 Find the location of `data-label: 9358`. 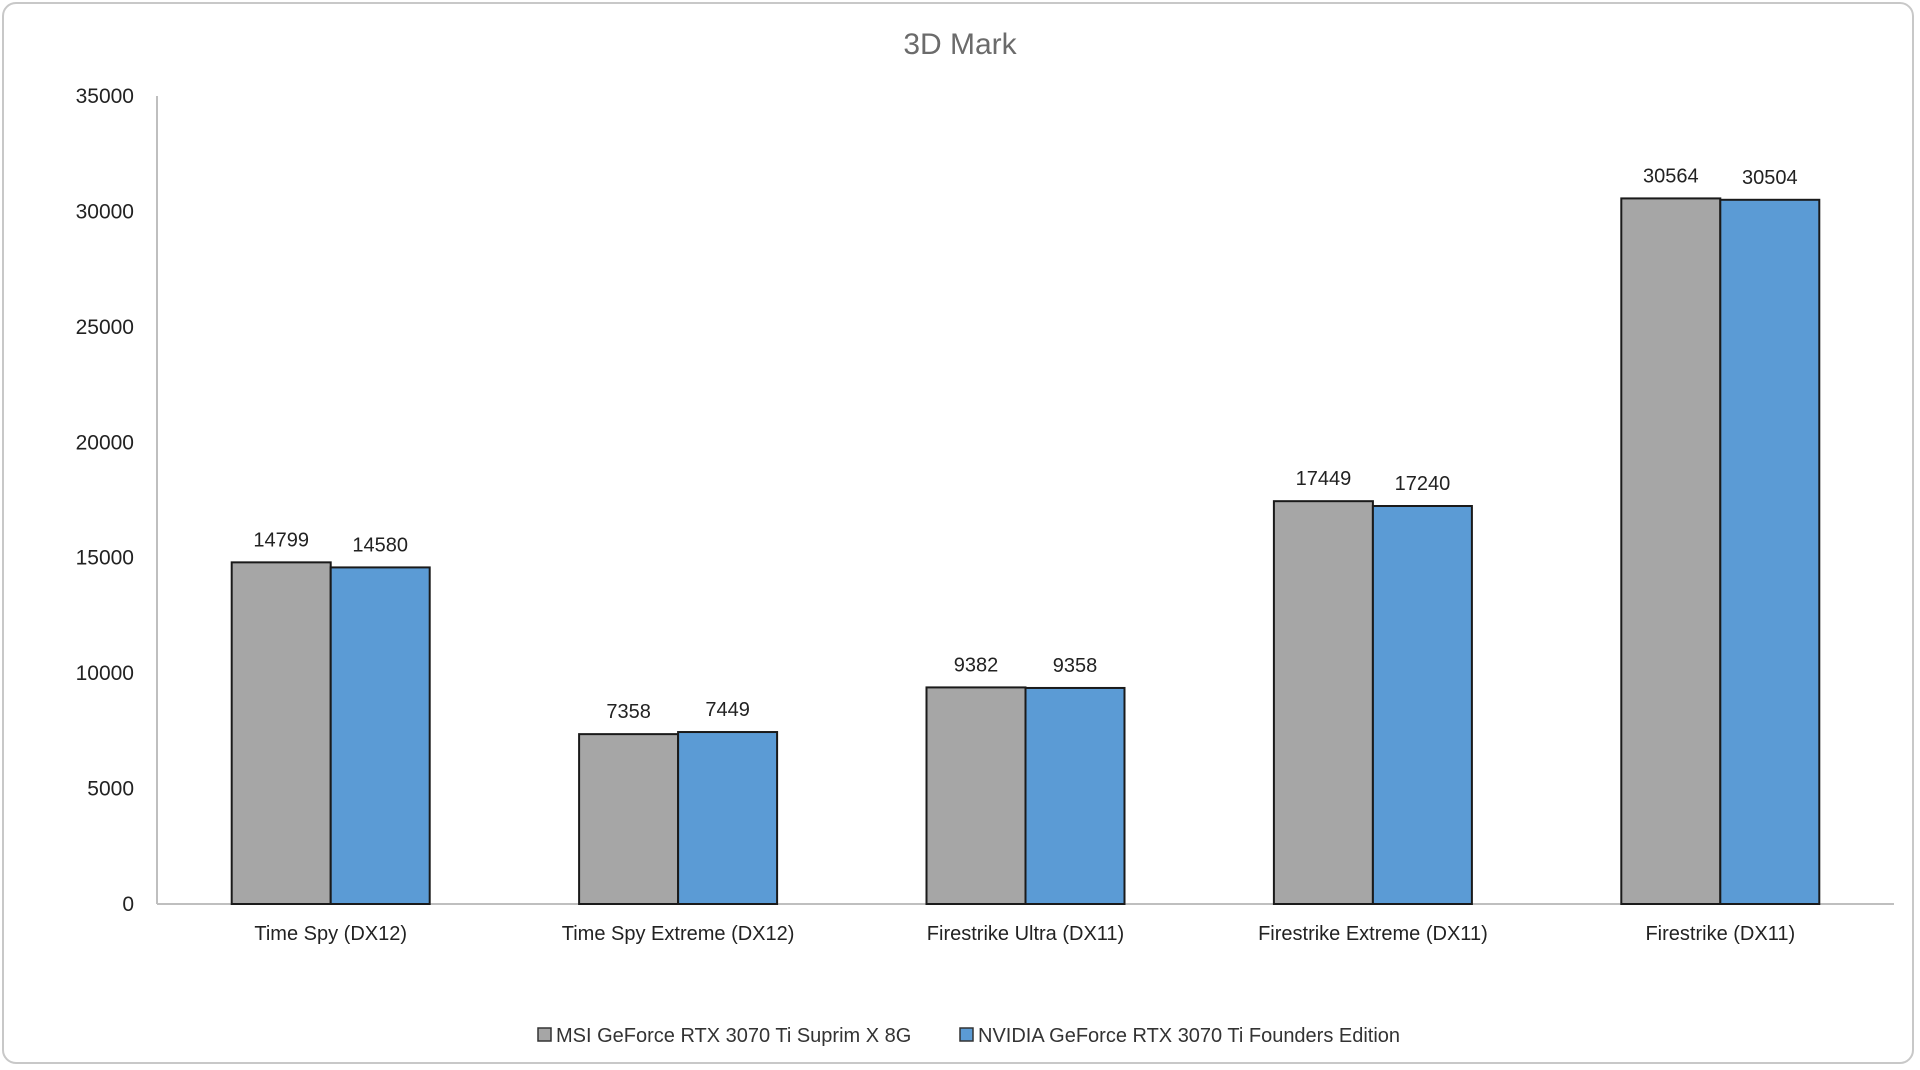

data-label: 9358 is located at coordinates (1075, 666).